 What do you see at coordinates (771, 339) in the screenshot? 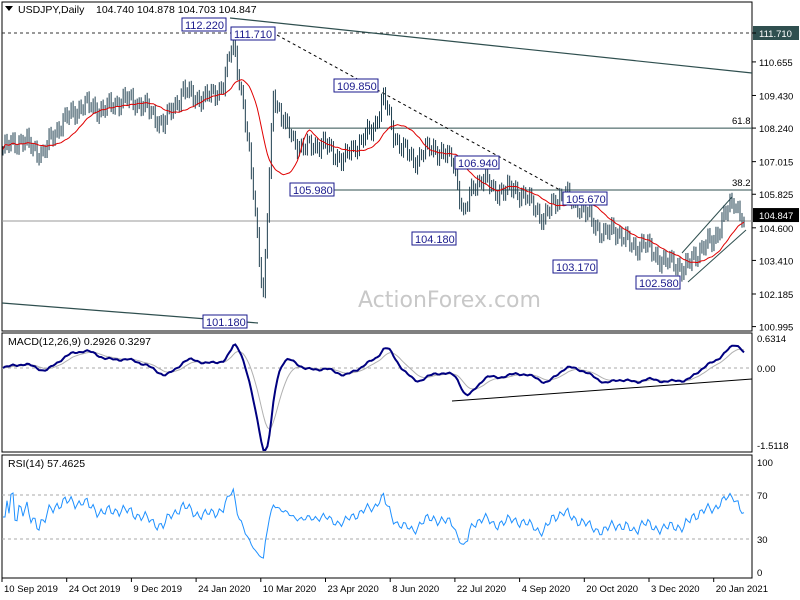
I see `macd-tick-label: 0.6314` at bounding box center [771, 339].